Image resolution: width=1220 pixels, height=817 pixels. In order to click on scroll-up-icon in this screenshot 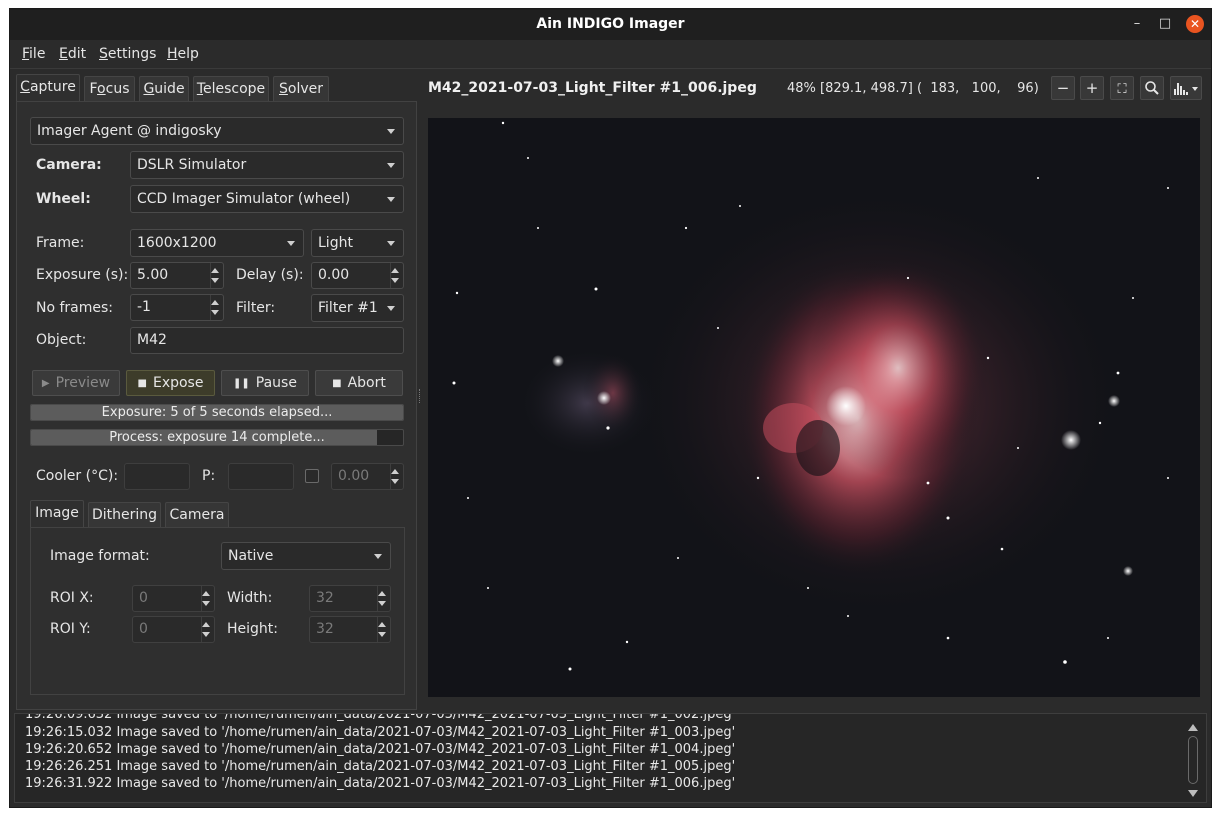, I will do `click(1193, 727)`.